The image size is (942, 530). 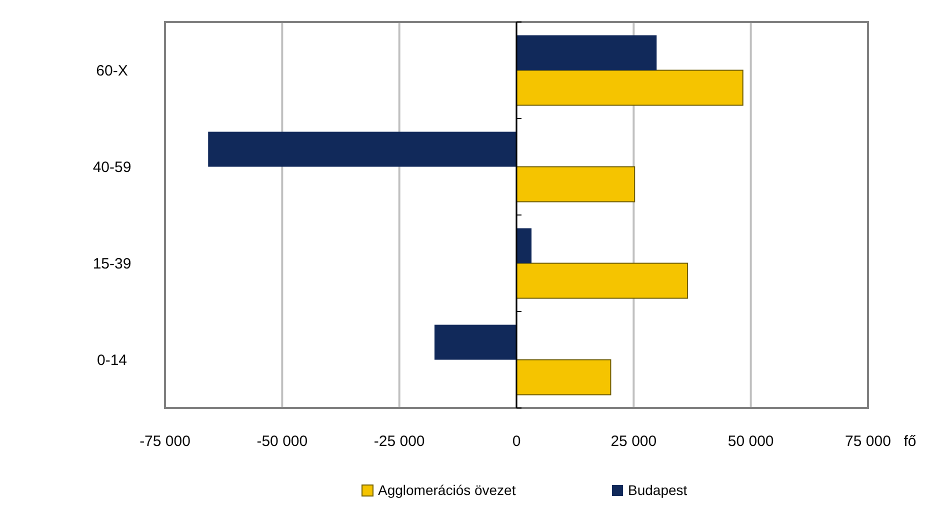 I want to click on y-tick-label: 60-X, so click(x=112, y=71).